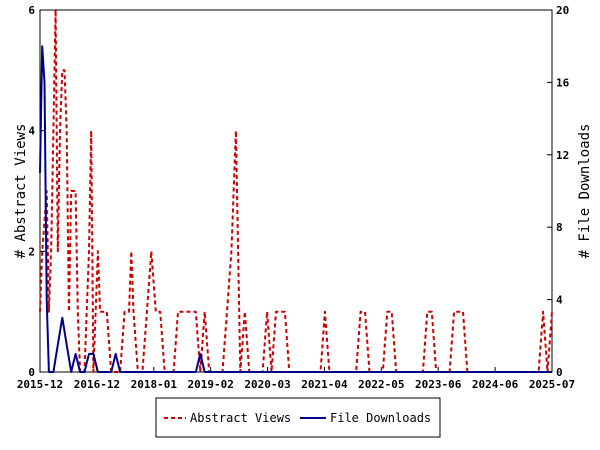  Describe the element at coordinates (558, 191) in the screenshot. I see `right-axis: 0 4 8 12 16 20` at that location.